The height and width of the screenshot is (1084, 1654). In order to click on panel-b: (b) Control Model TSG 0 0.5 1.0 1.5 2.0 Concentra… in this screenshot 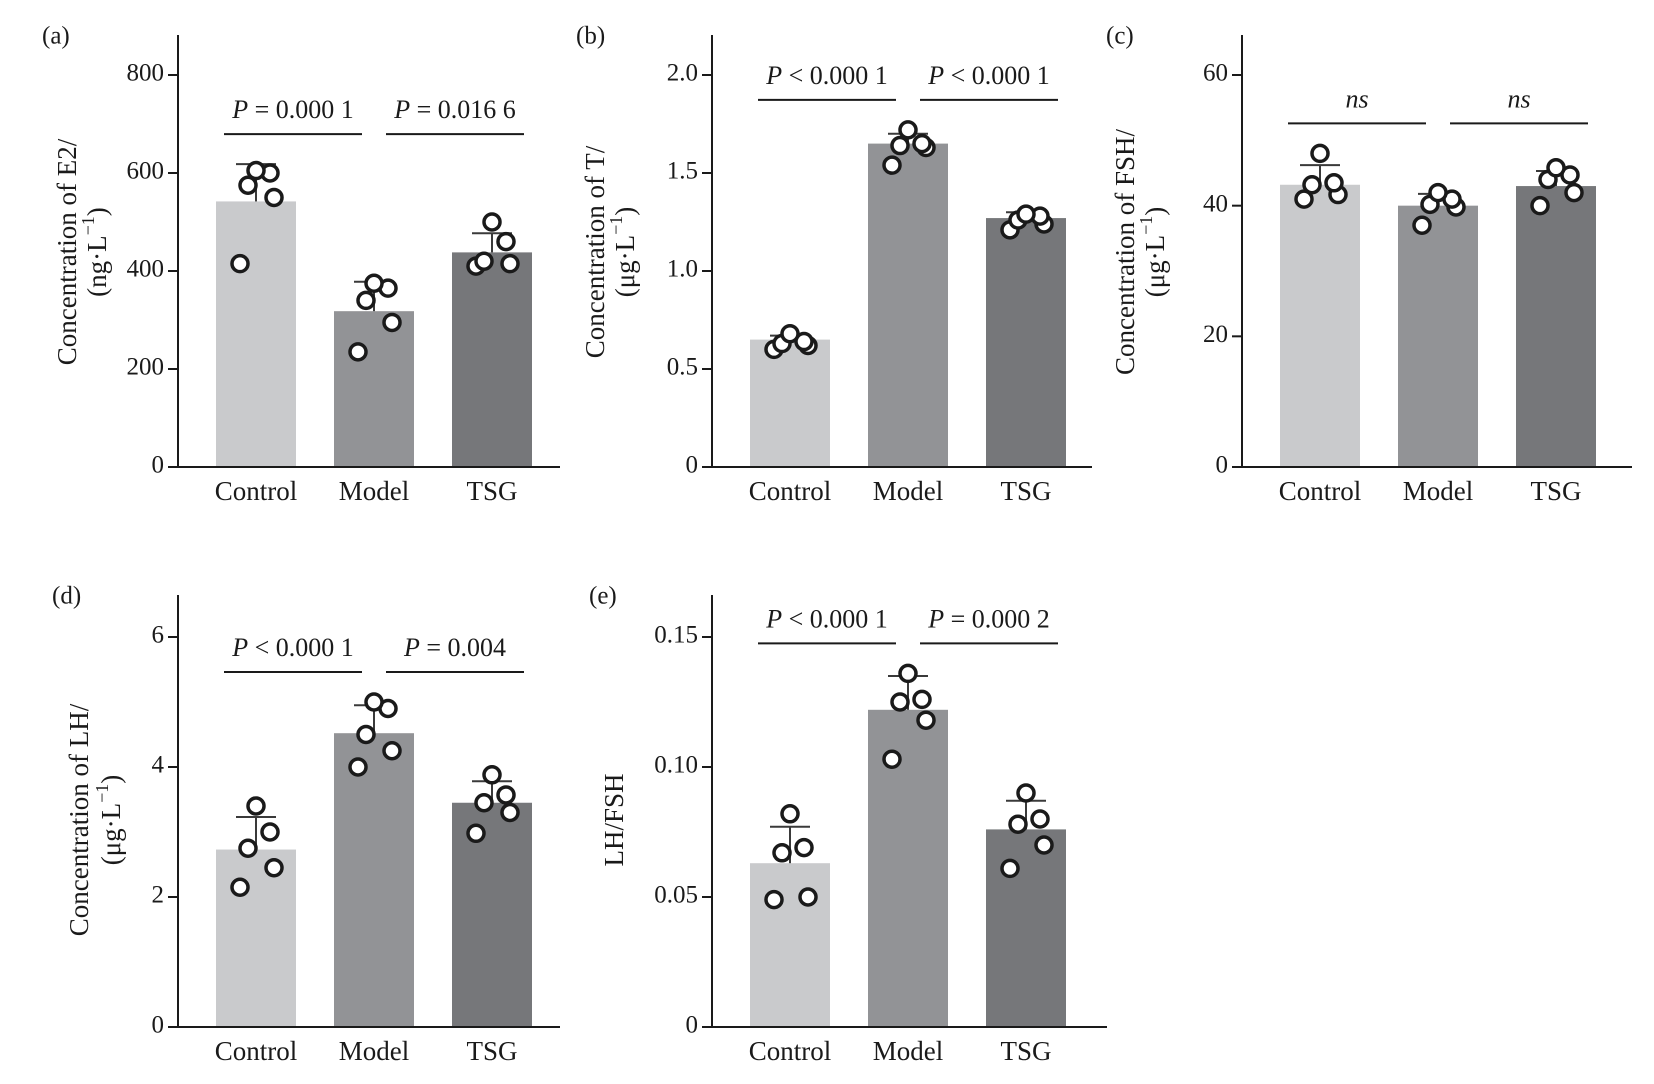, I will do `click(834, 264)`.